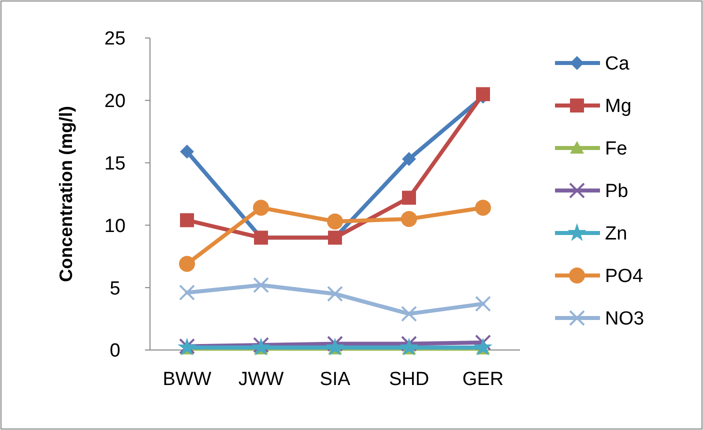  I want to click on legend-label: Fe, so click(616, 149).